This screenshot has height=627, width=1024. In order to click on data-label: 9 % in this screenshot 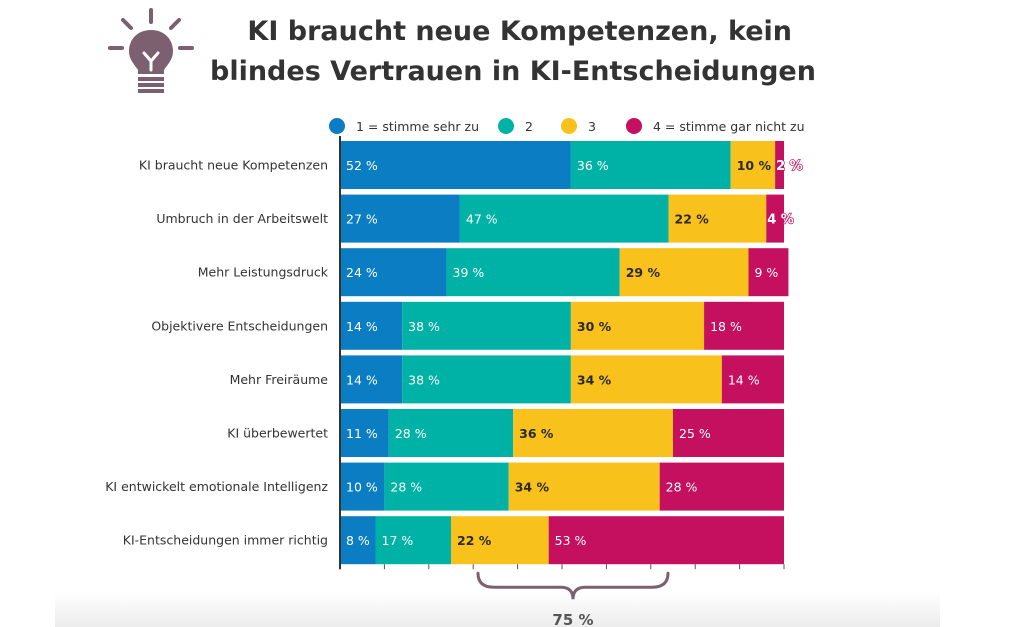, I will do `click(766, 272)`.